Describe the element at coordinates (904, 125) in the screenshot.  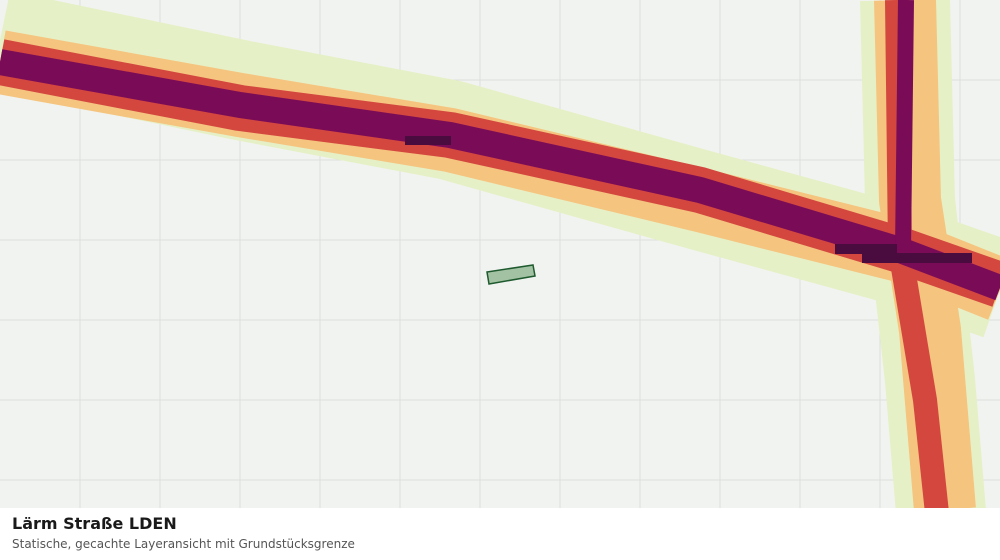
I see `noise-zone-very-high` at that location.